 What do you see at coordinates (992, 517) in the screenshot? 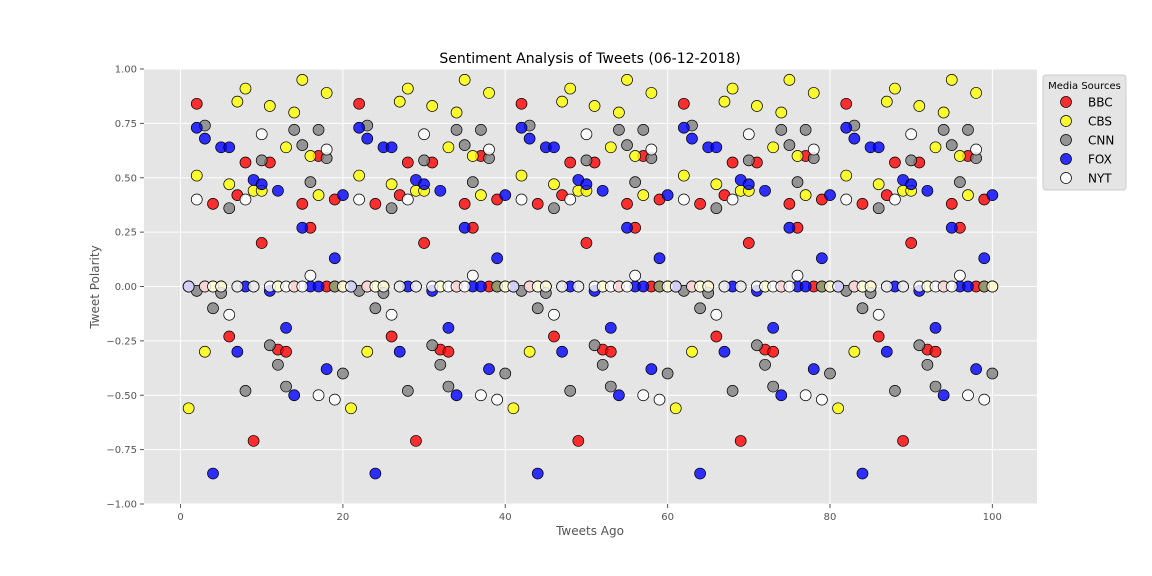
I see `x-tick-label: 100` at bounding box center [992, 517].